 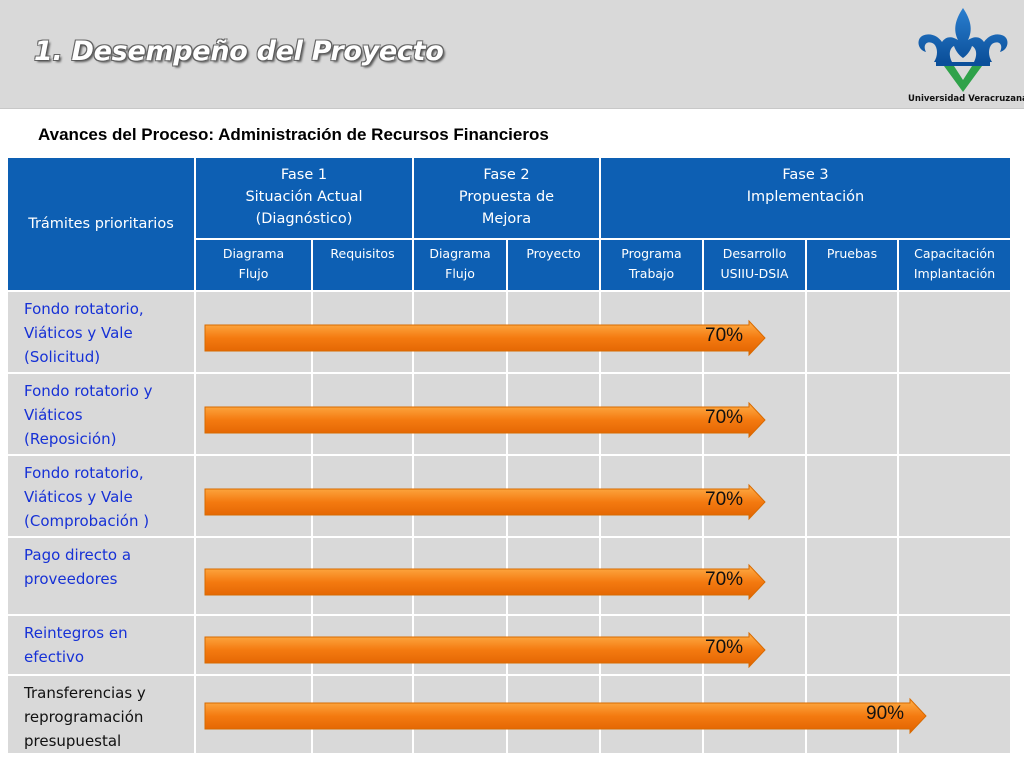 What do you see at coordinates (239, 51) in the screenshot?
I see `slide-title: 1. Desempeño del Proyecto` at bounding box center [239, 51].